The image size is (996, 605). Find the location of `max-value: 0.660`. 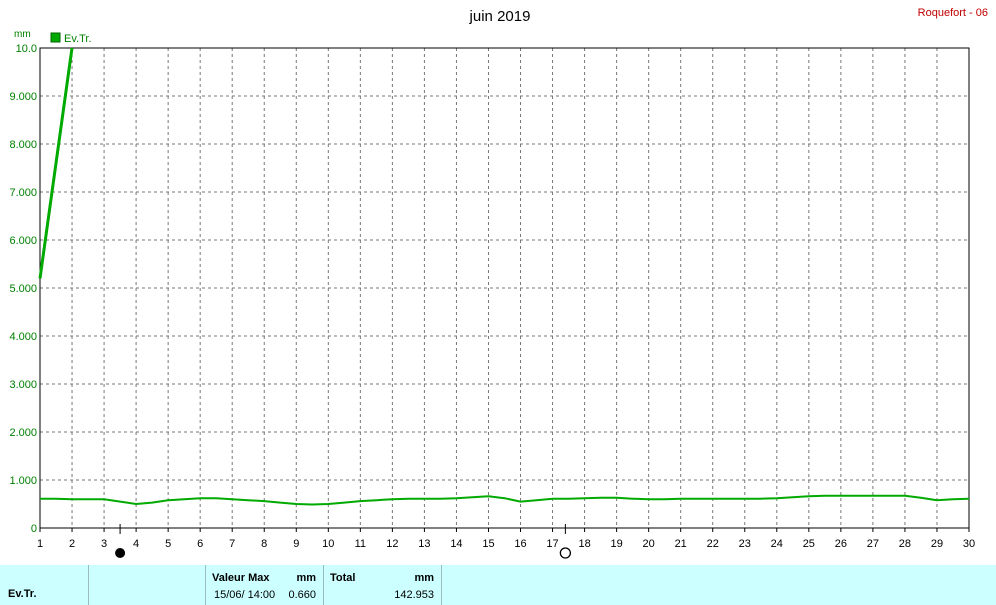

max-value: 0.660 is located at coordinates (302, 595).